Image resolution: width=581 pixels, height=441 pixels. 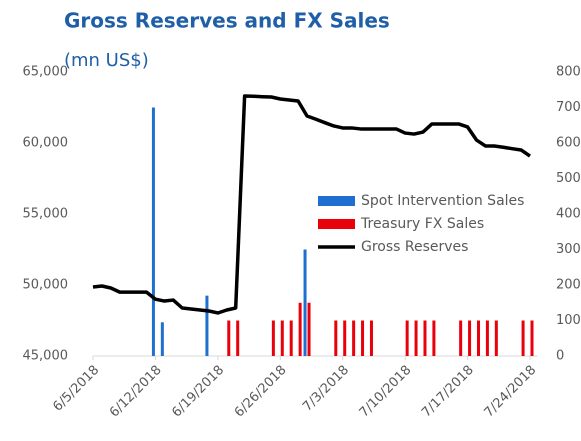 What do you see at coordinates (568, 107) in the screenshot?
I see `y2-tick-label: 700` at bounding box center [568, 107].